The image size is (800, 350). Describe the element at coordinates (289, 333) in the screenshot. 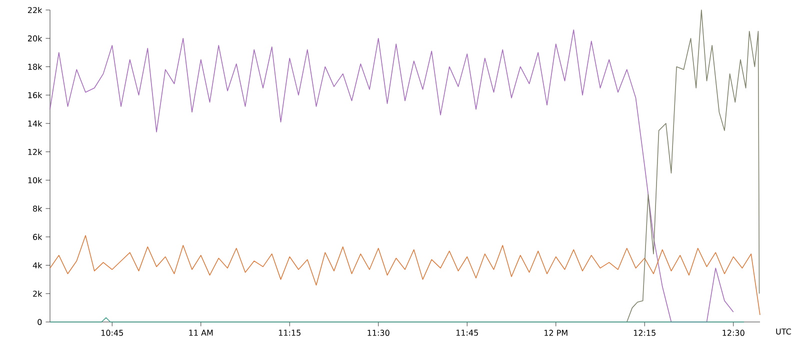

I see `x-tick-label: 11:15` at that location.